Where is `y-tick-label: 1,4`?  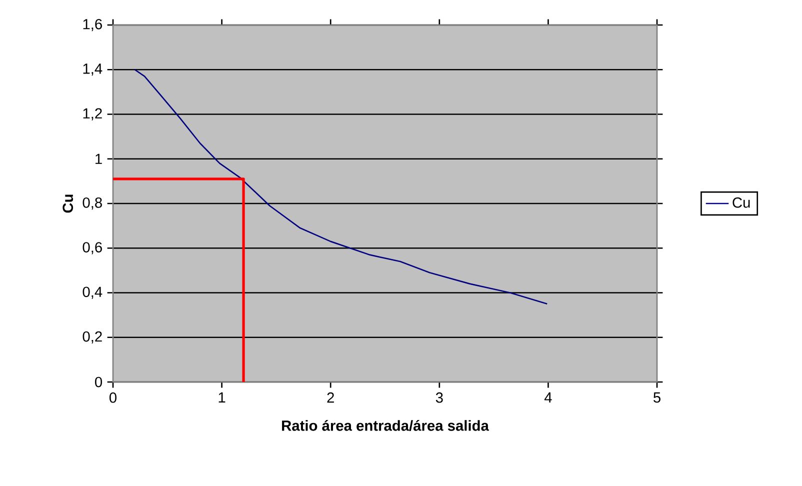
y-tick-label: 1,4 is located at coordinates (92, 70).